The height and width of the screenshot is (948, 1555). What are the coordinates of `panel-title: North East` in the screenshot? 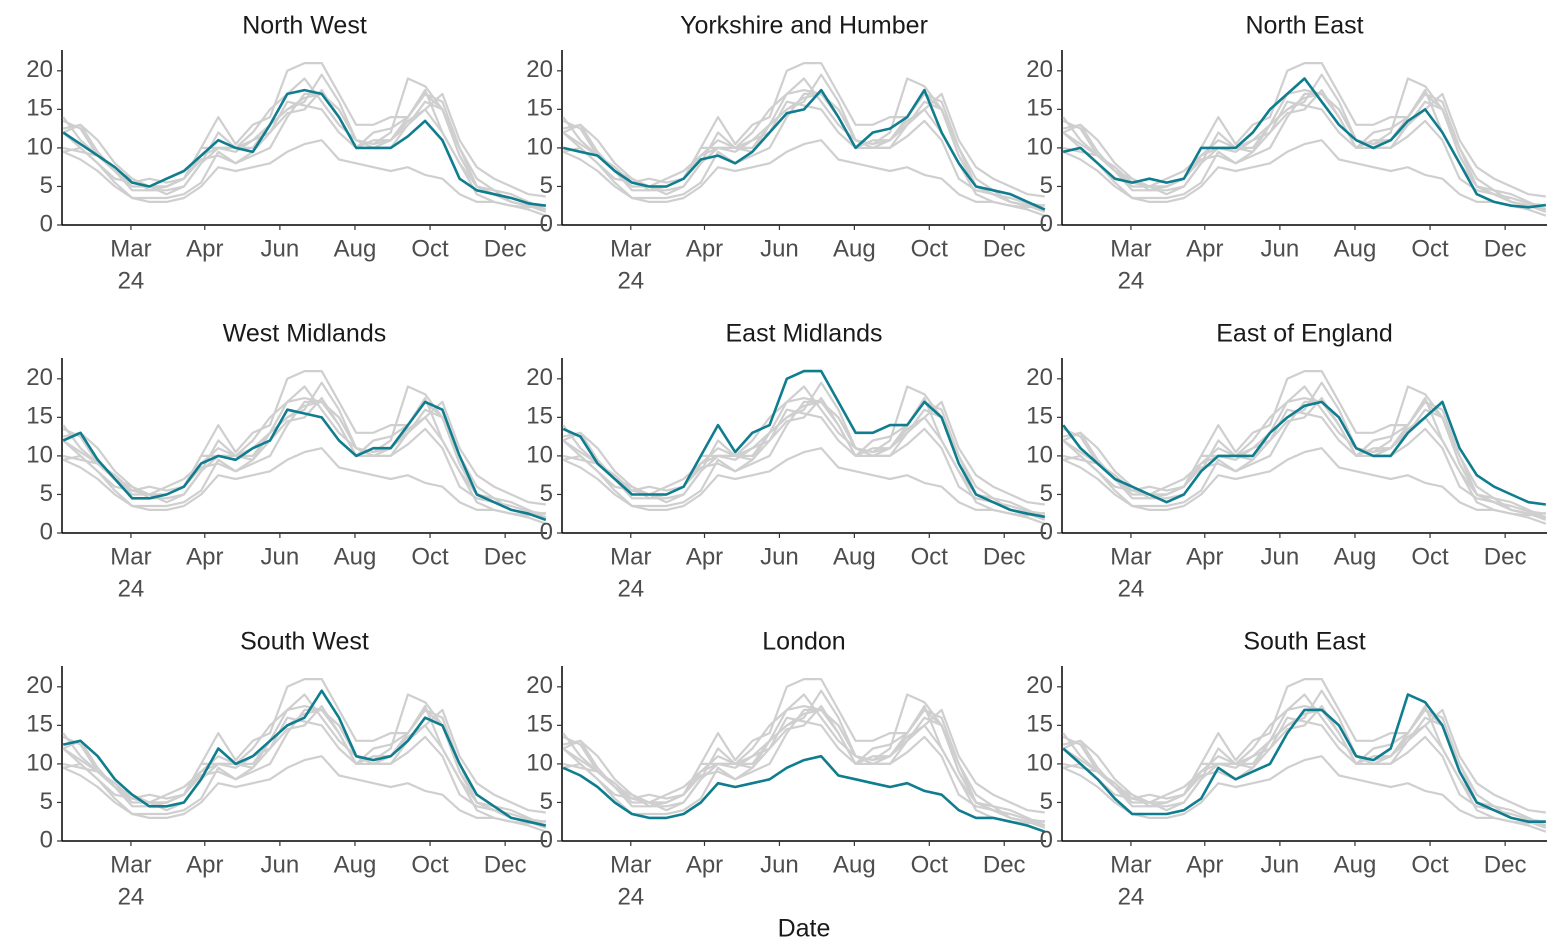 It's located at (1304, 26).